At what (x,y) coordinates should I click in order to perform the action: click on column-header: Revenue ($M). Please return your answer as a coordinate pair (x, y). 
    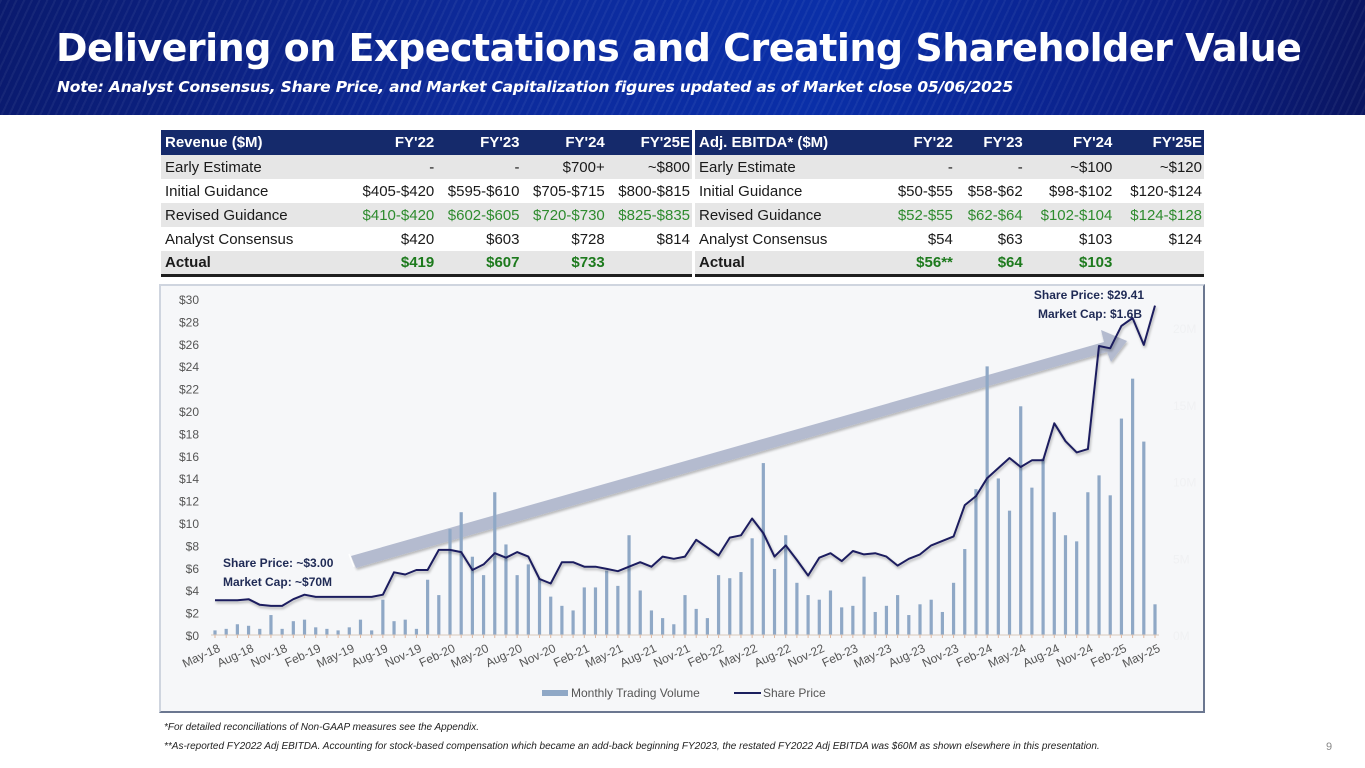
    Looking at the image, I should click on (256, 142).